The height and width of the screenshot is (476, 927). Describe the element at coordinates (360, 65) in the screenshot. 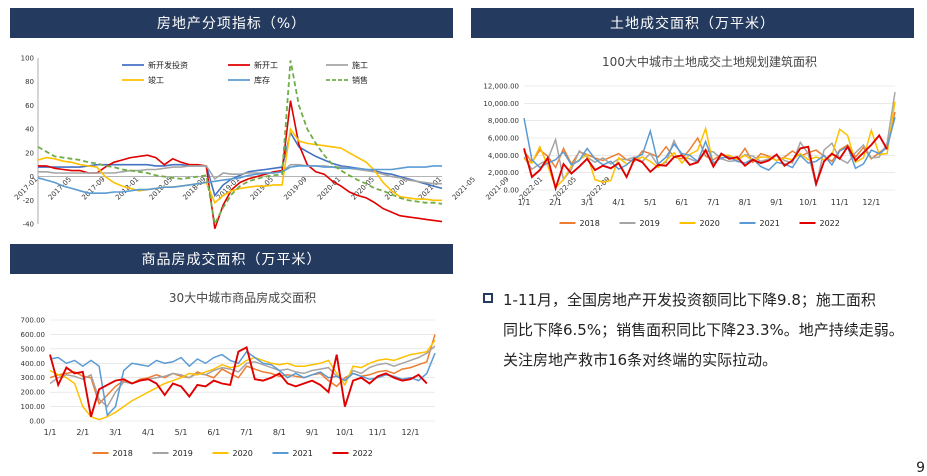

I see `legend-label: 施工` at that location.